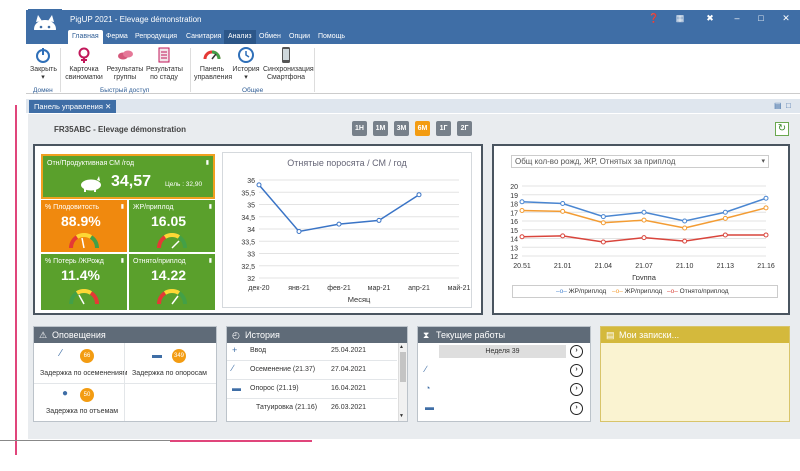  I want to click on group-quick-access: Быстрый доступ, so click(125, 90).